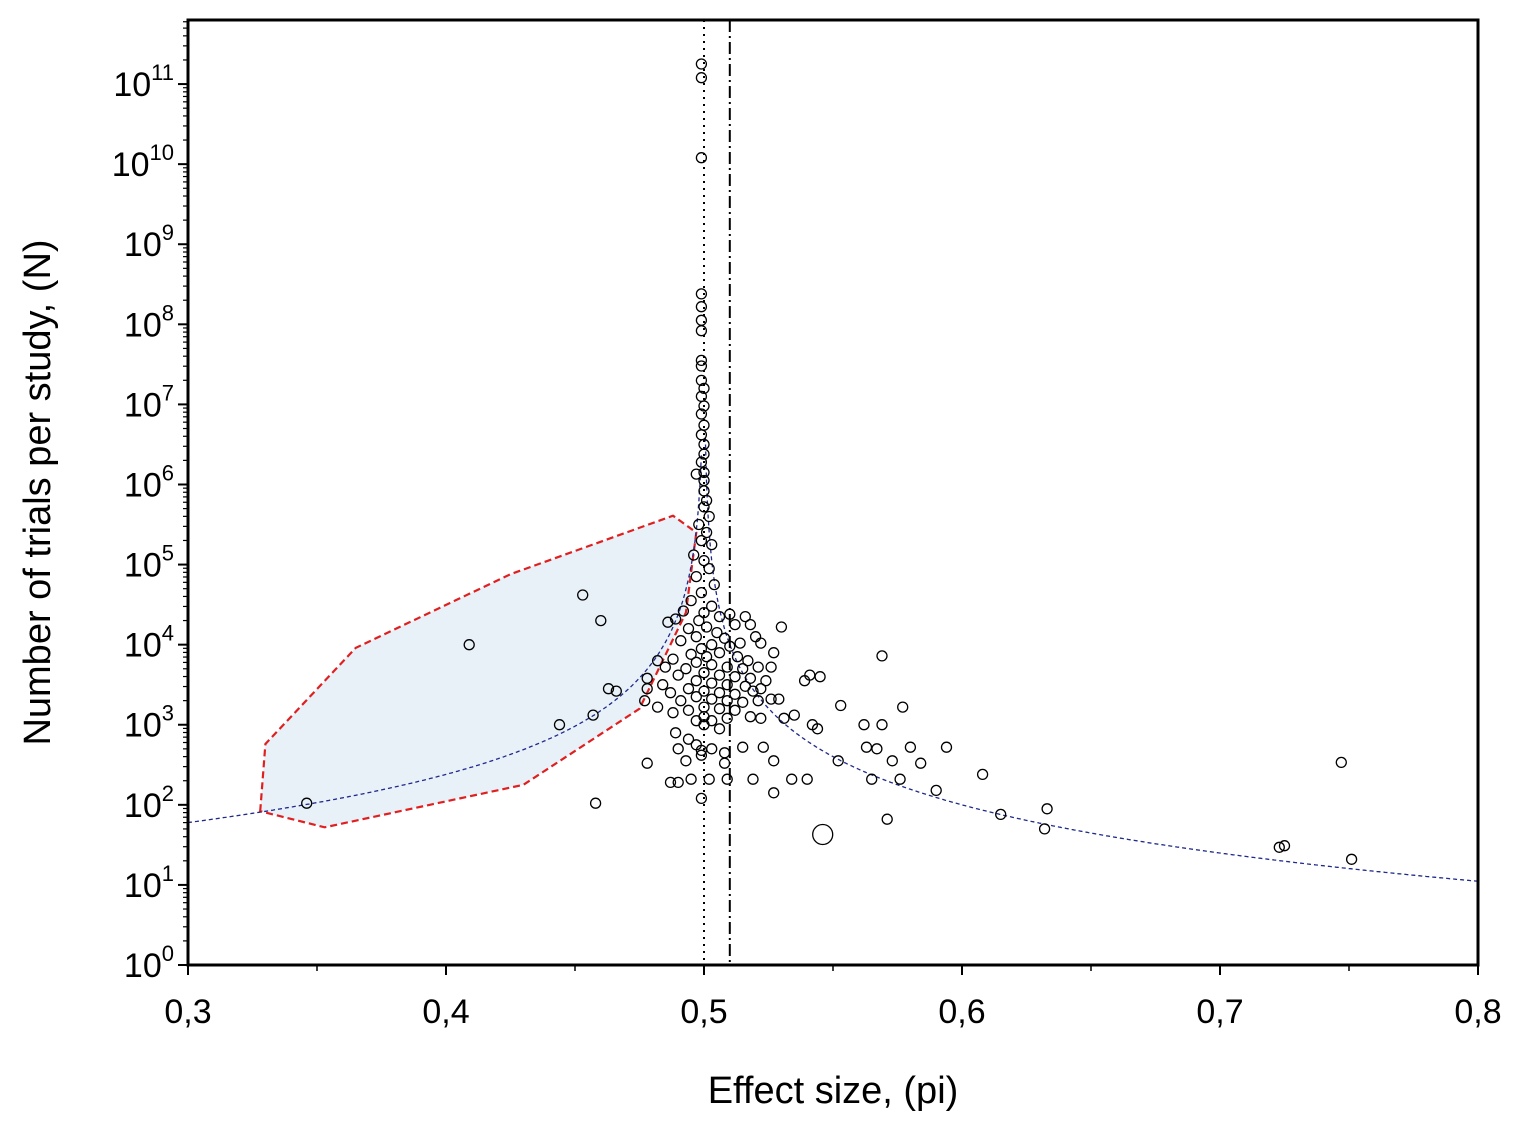 The image size is (1514, 1125). Describe the element at coordinates (149, 322) in the screenshot. I see `y-tick-label: 10⁸` at that location.